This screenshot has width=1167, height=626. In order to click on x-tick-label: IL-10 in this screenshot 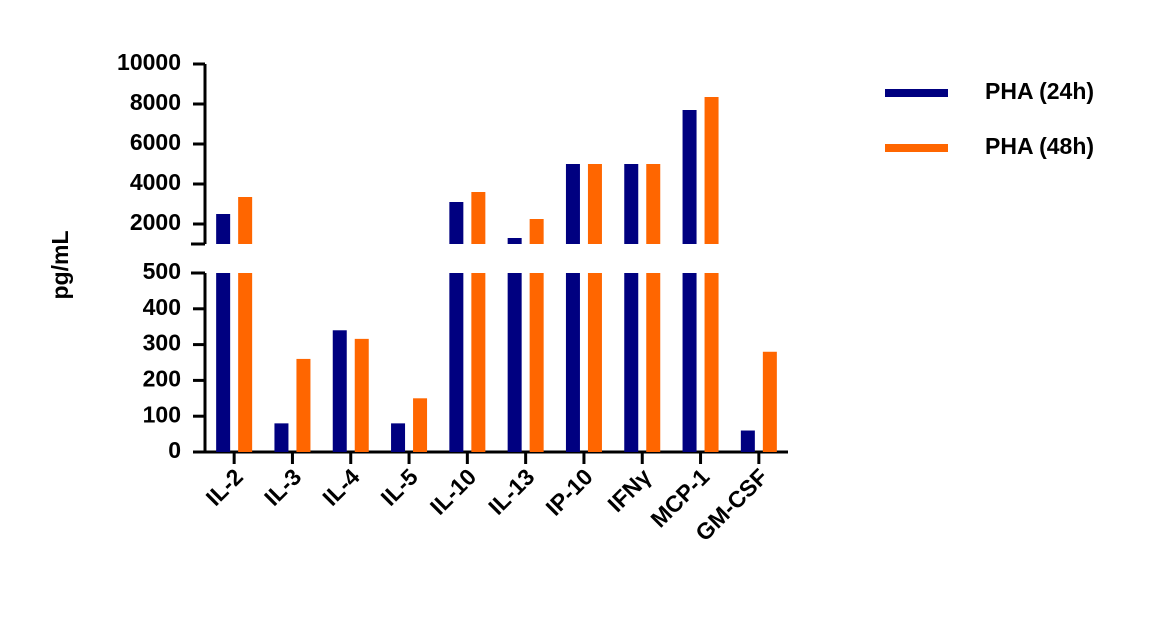, I will do `click(453, 491)`.